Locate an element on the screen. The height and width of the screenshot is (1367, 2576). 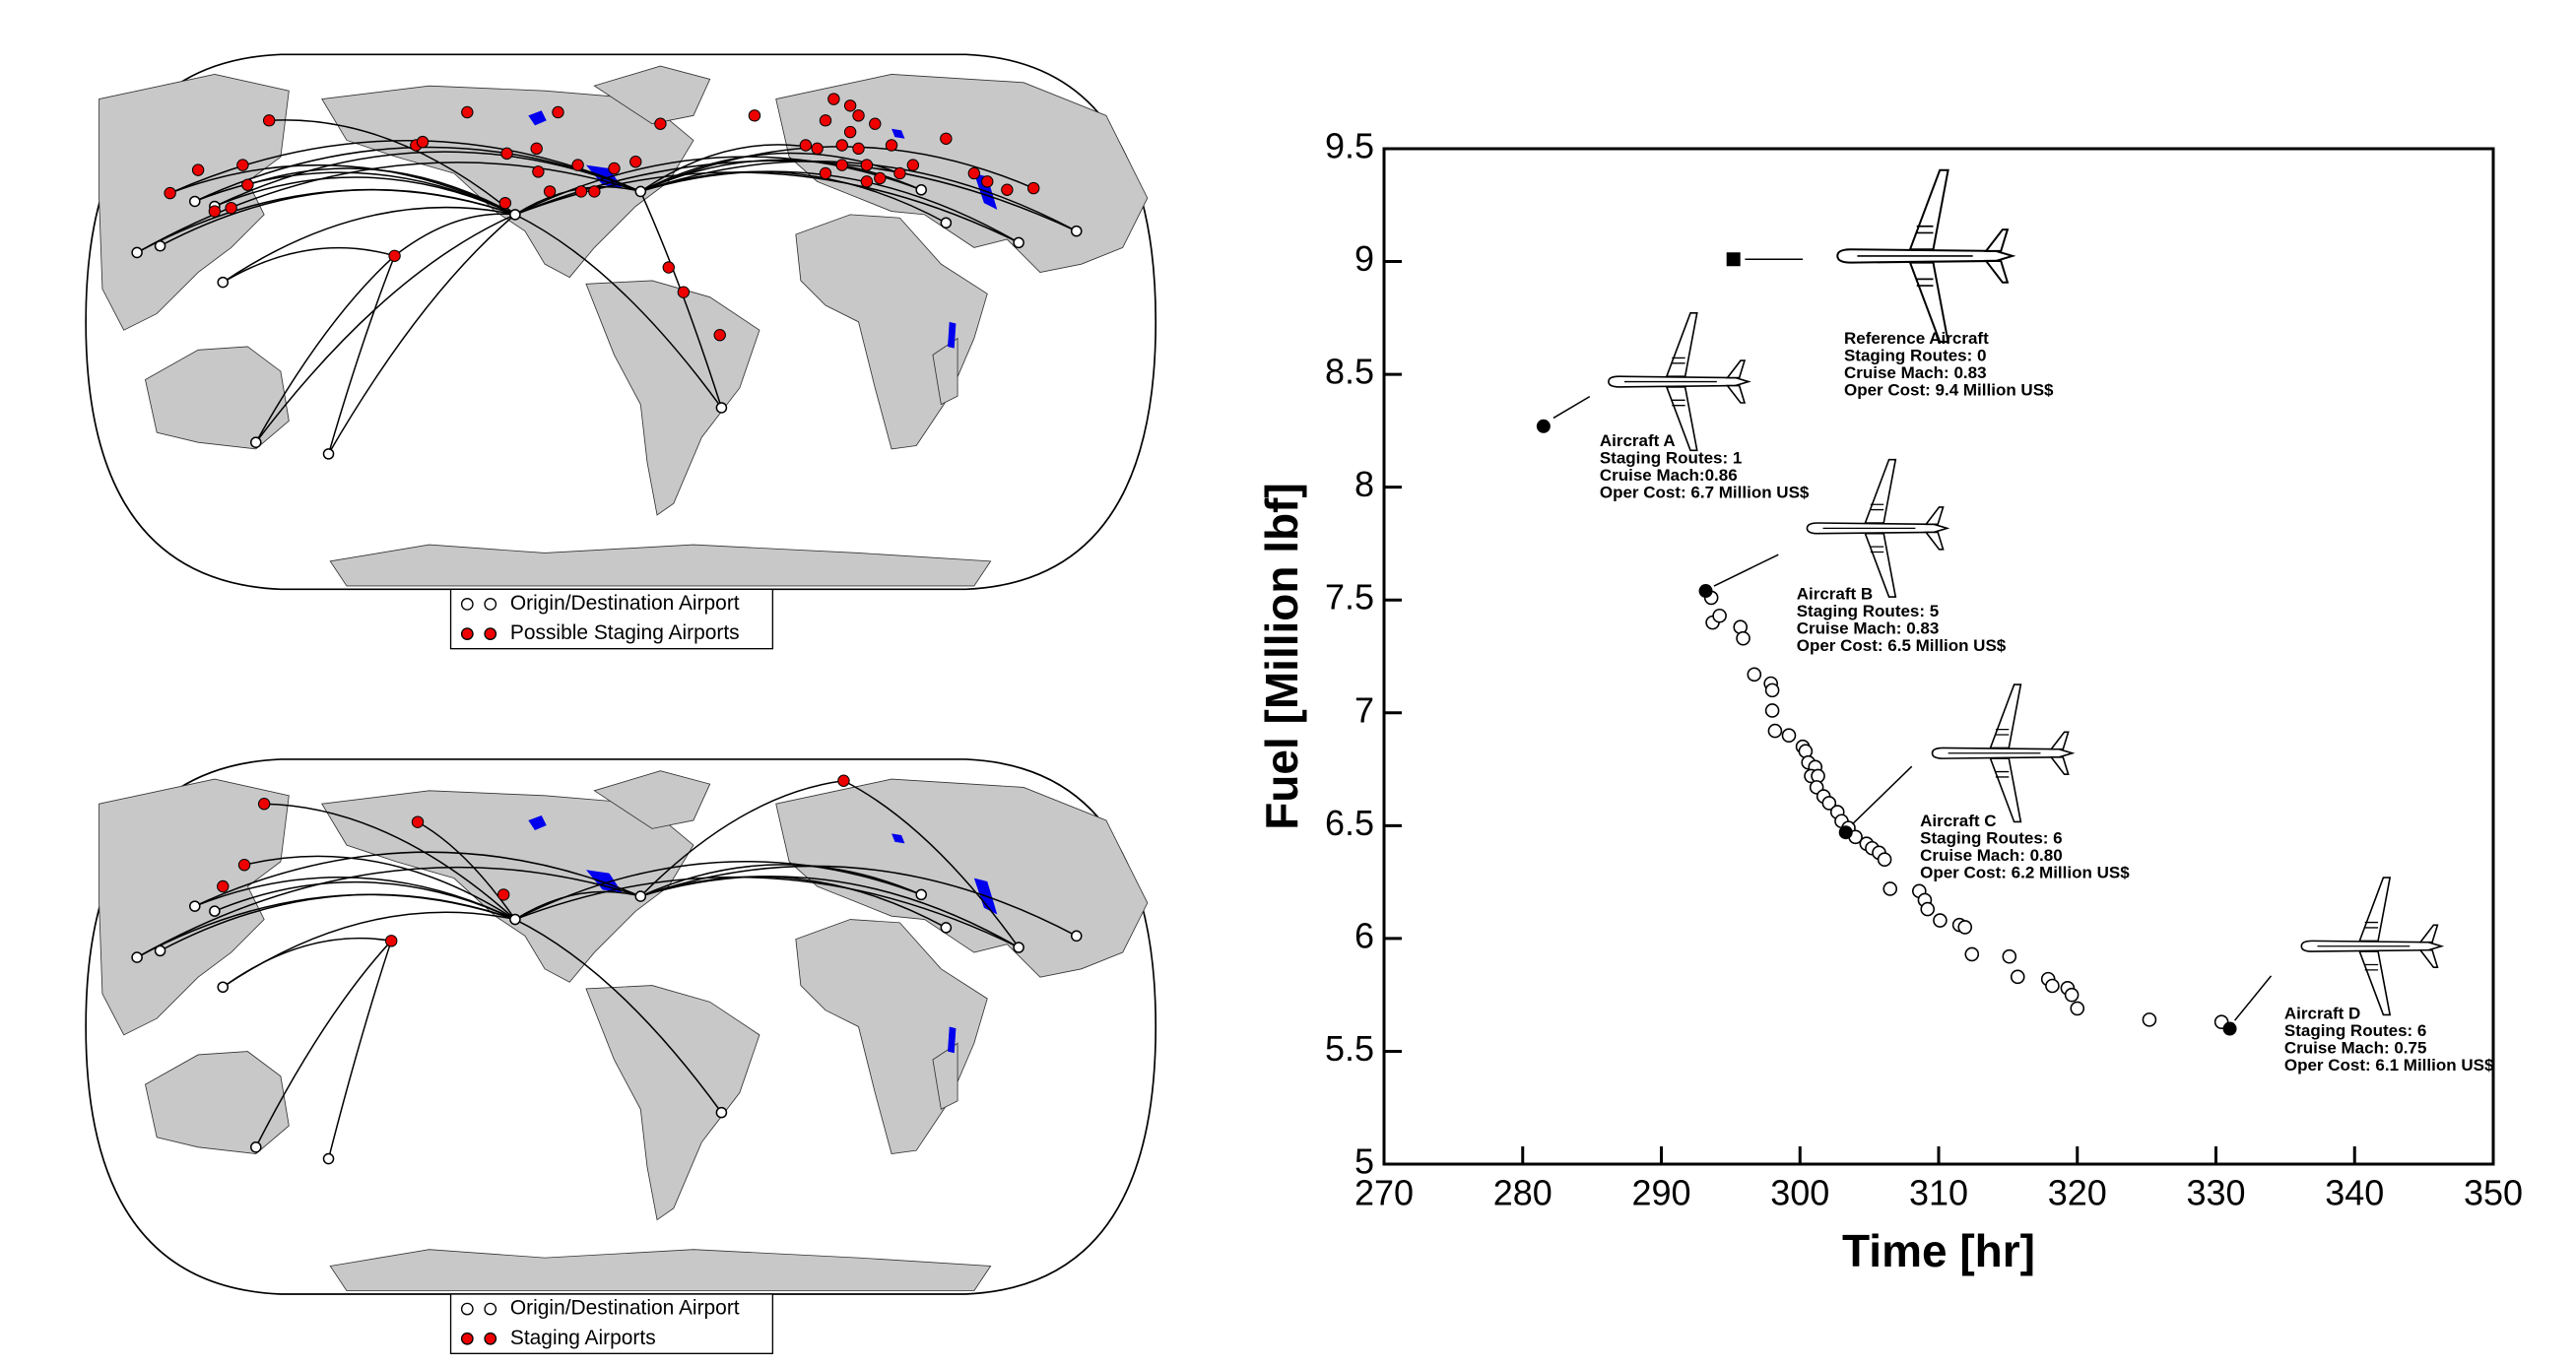
annotation-text: Cruise Mach: 0.80 is located at coordinates (1992, 856).